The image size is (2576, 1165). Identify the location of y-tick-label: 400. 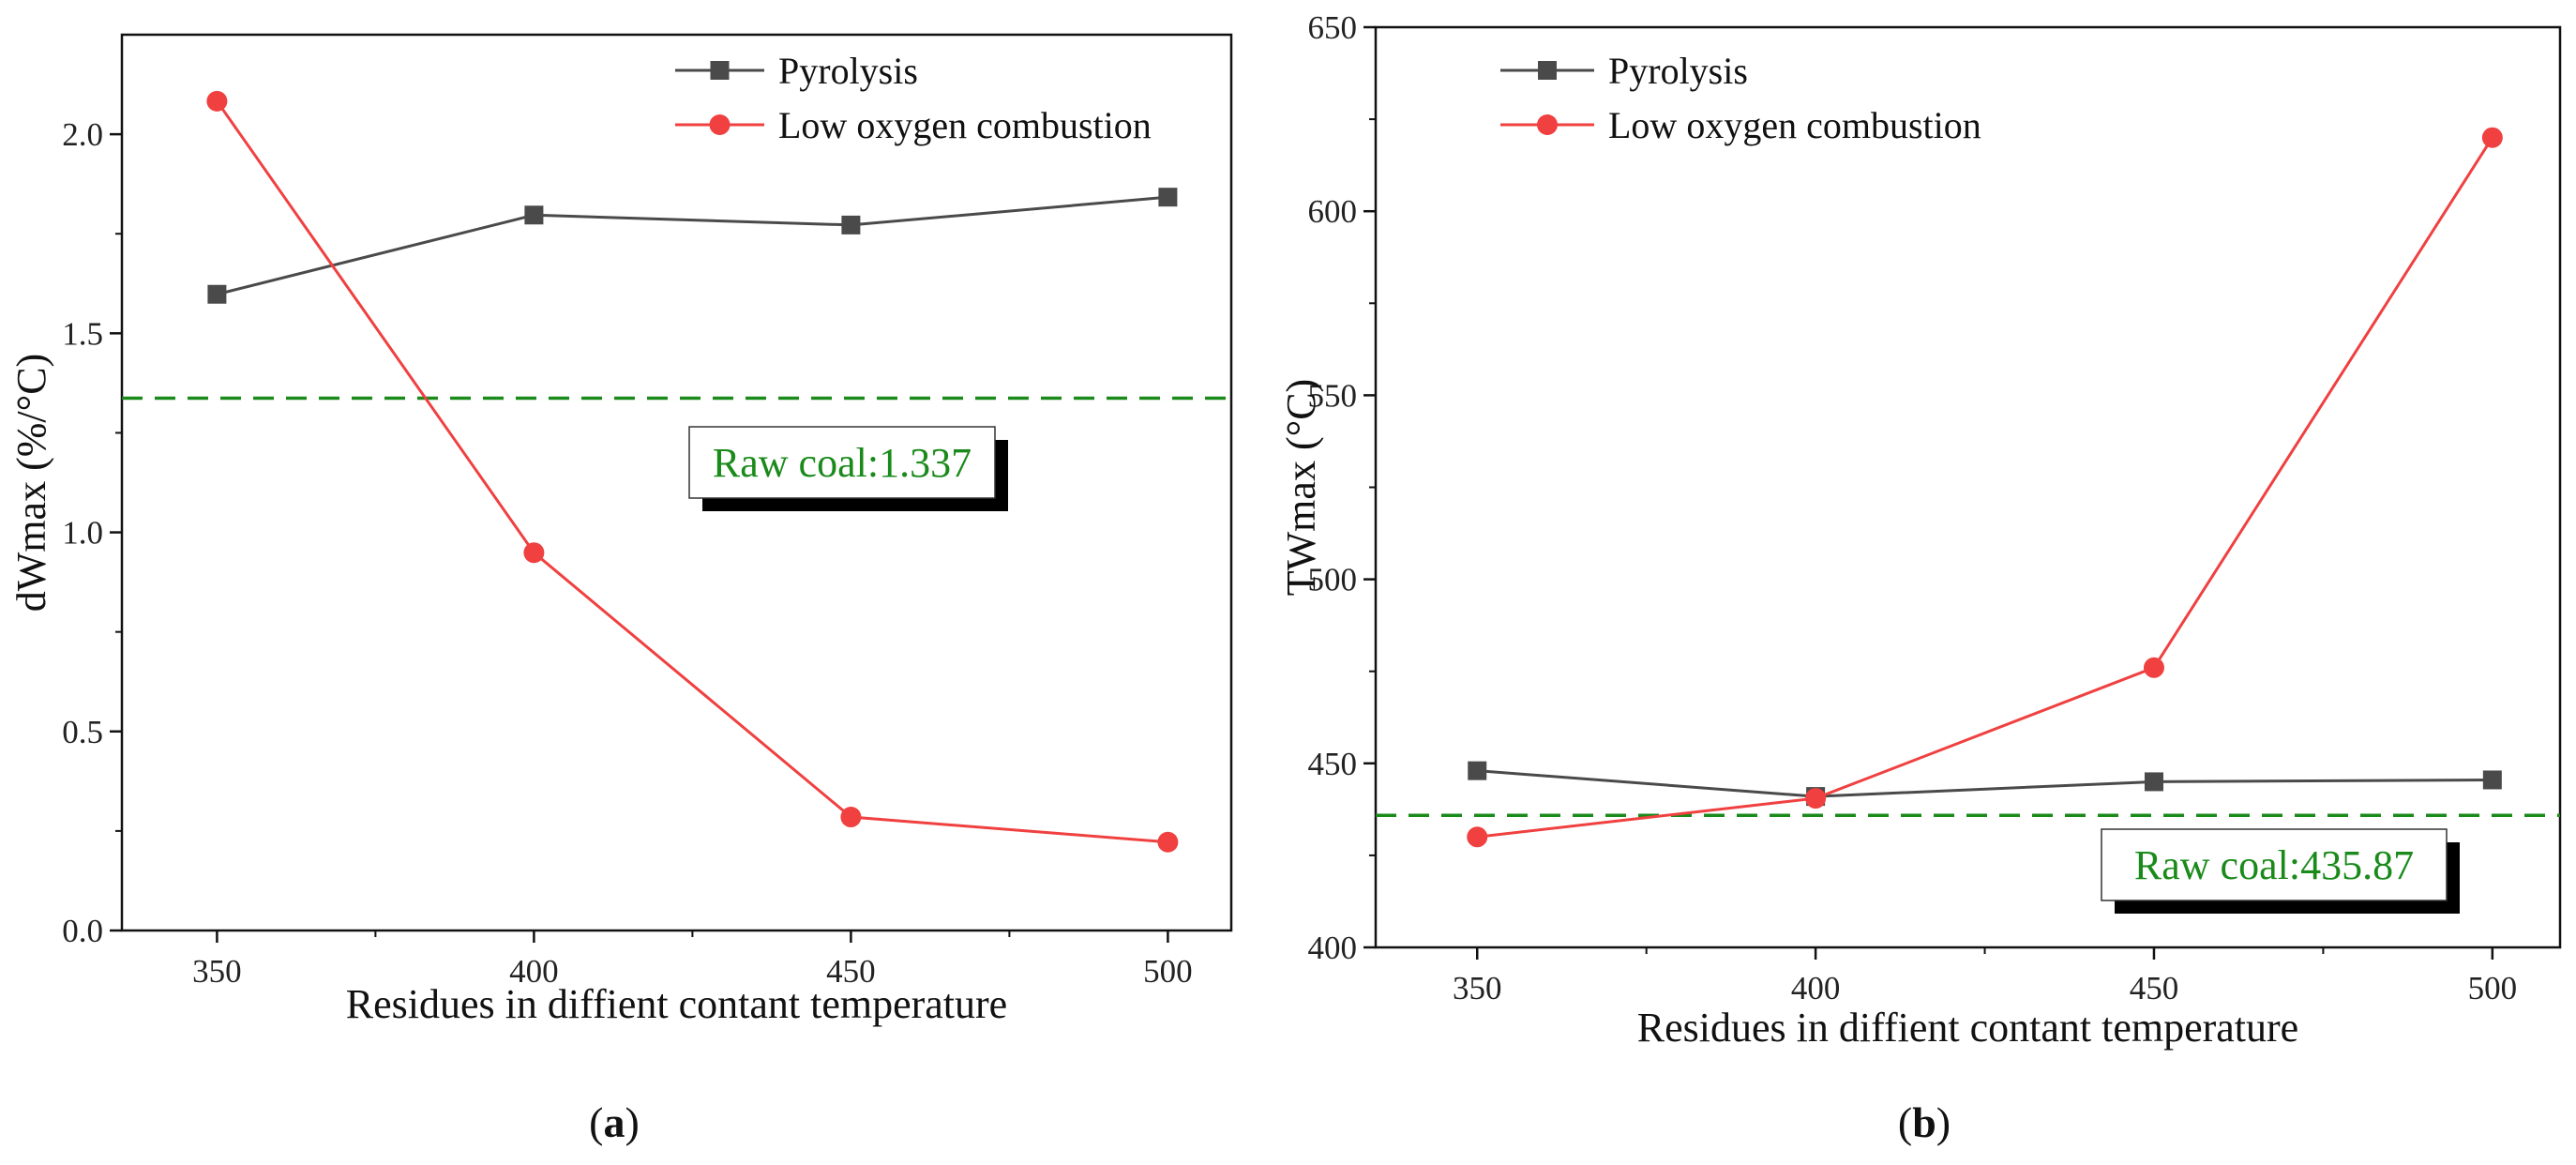
(1333, 948).